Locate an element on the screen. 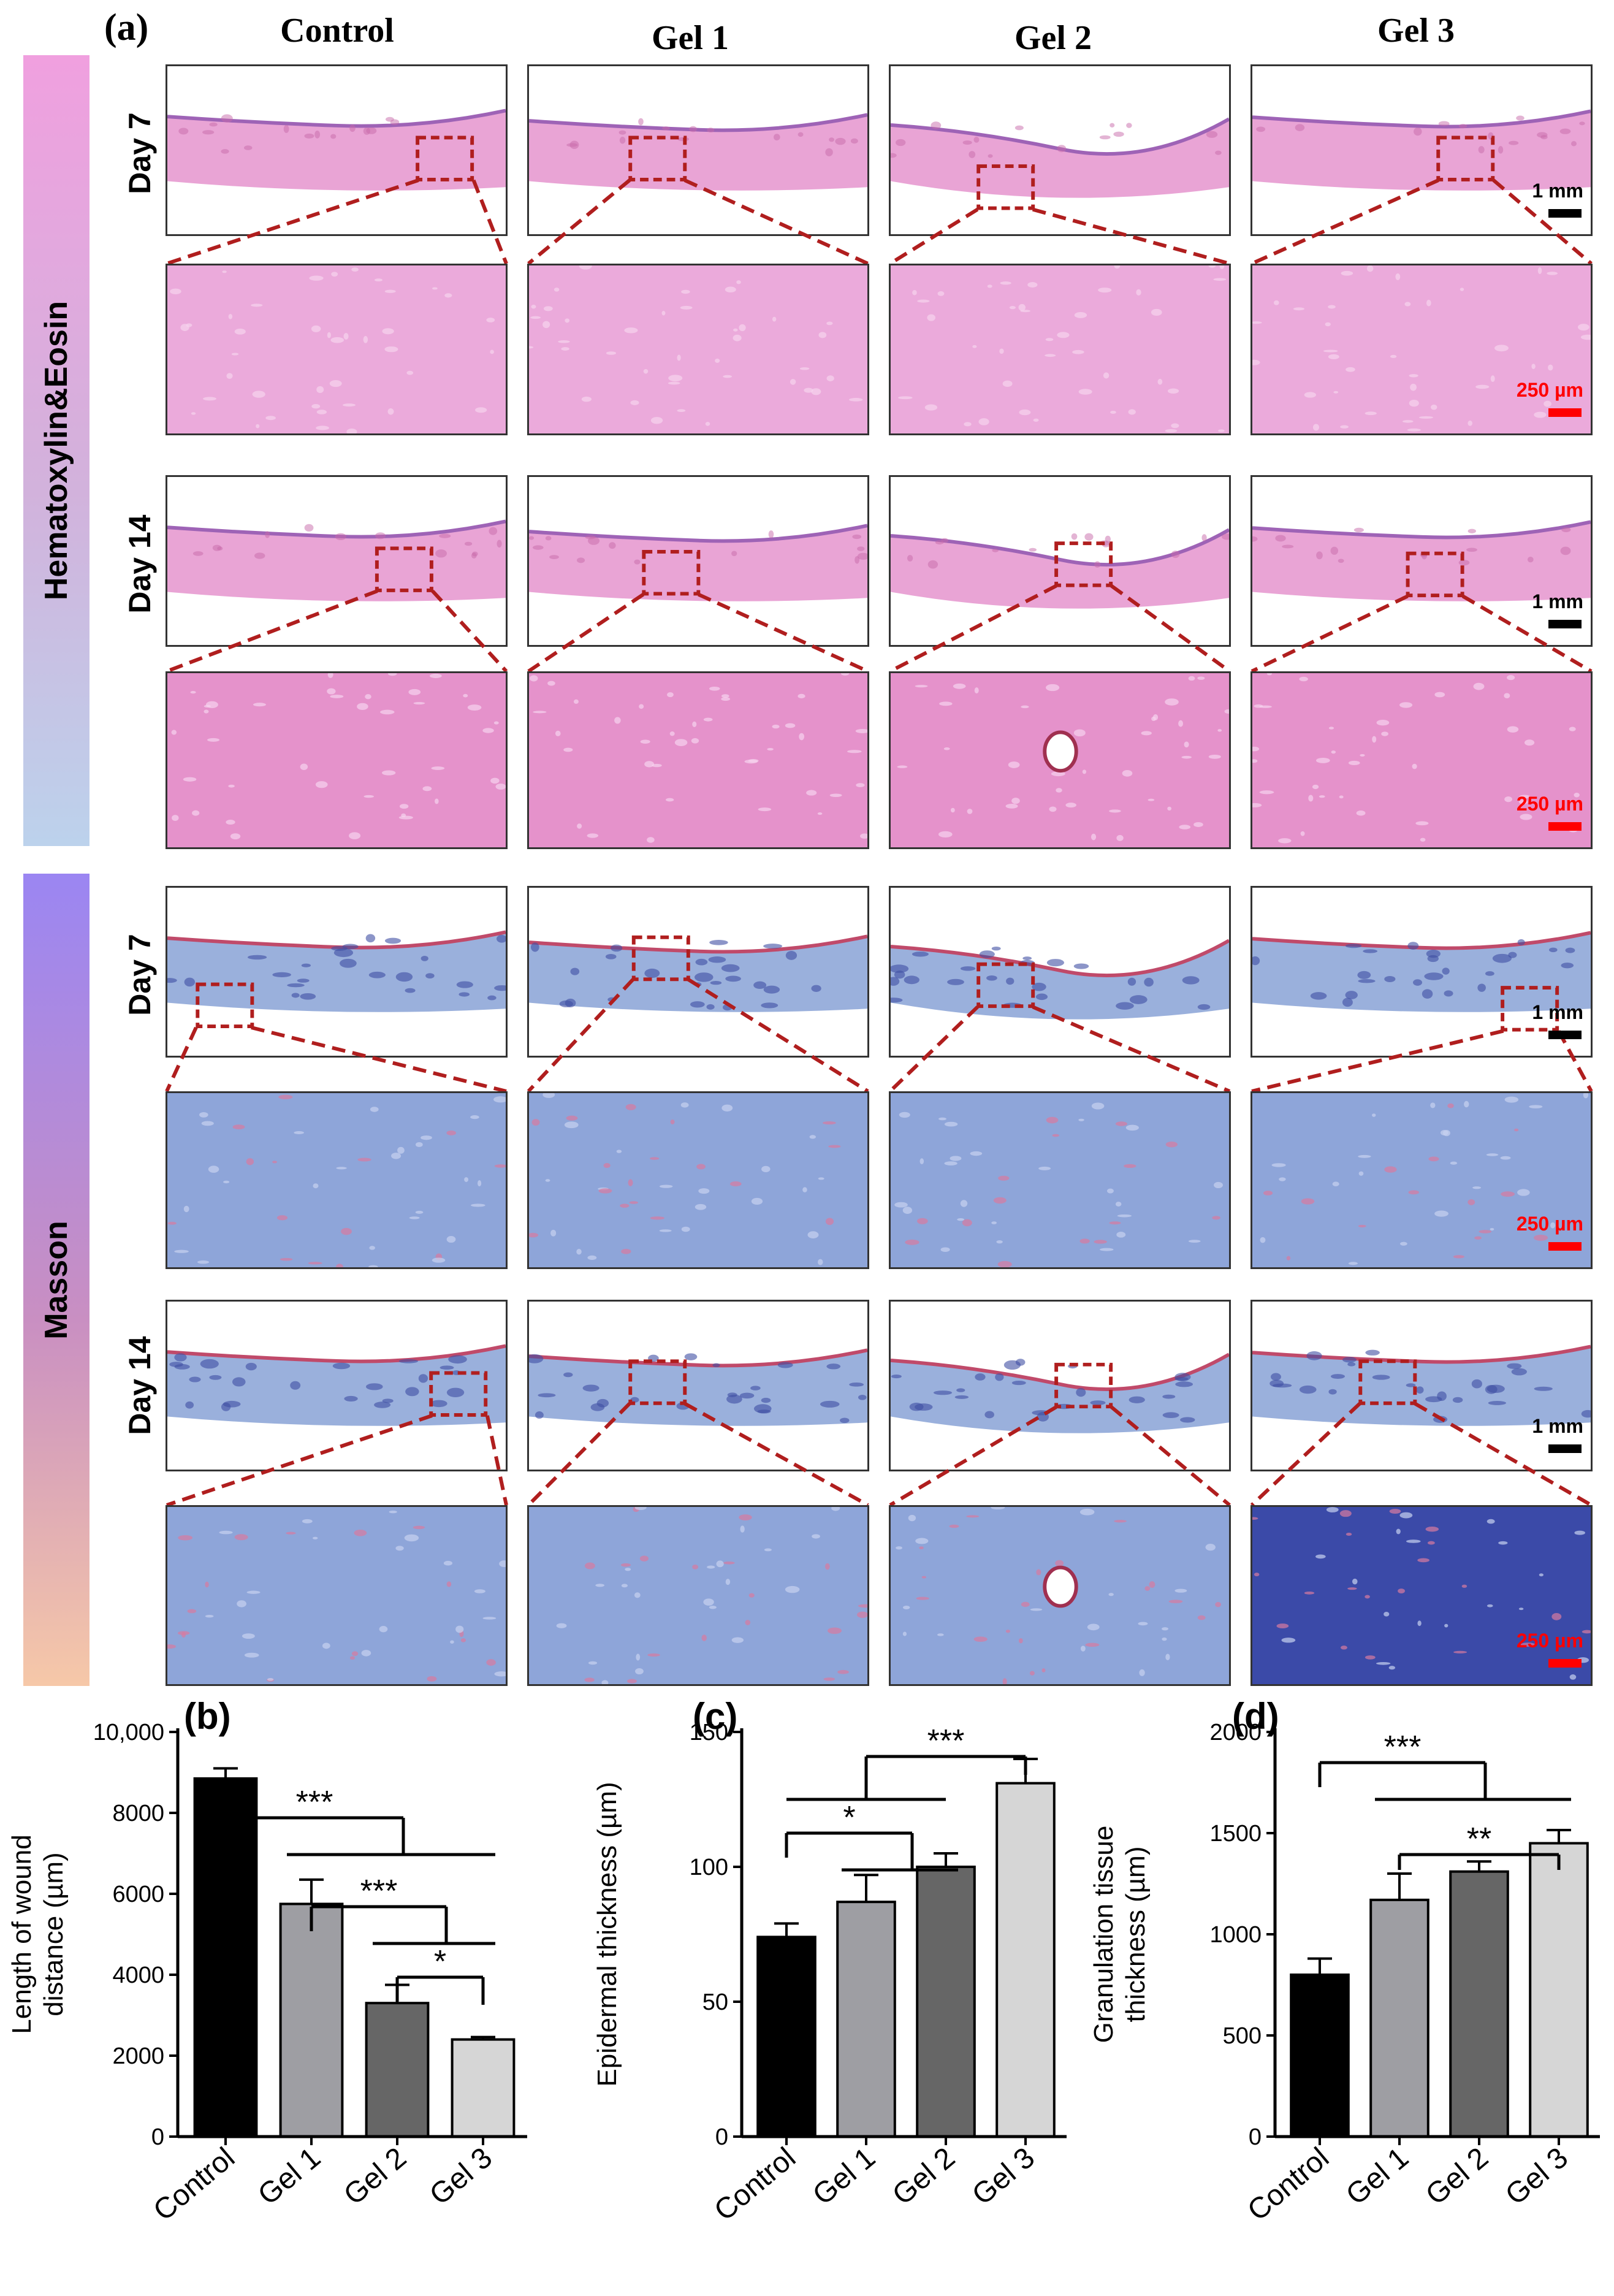  y-tick-label-0-1: 2000 is located at coordinates (138, 2056).